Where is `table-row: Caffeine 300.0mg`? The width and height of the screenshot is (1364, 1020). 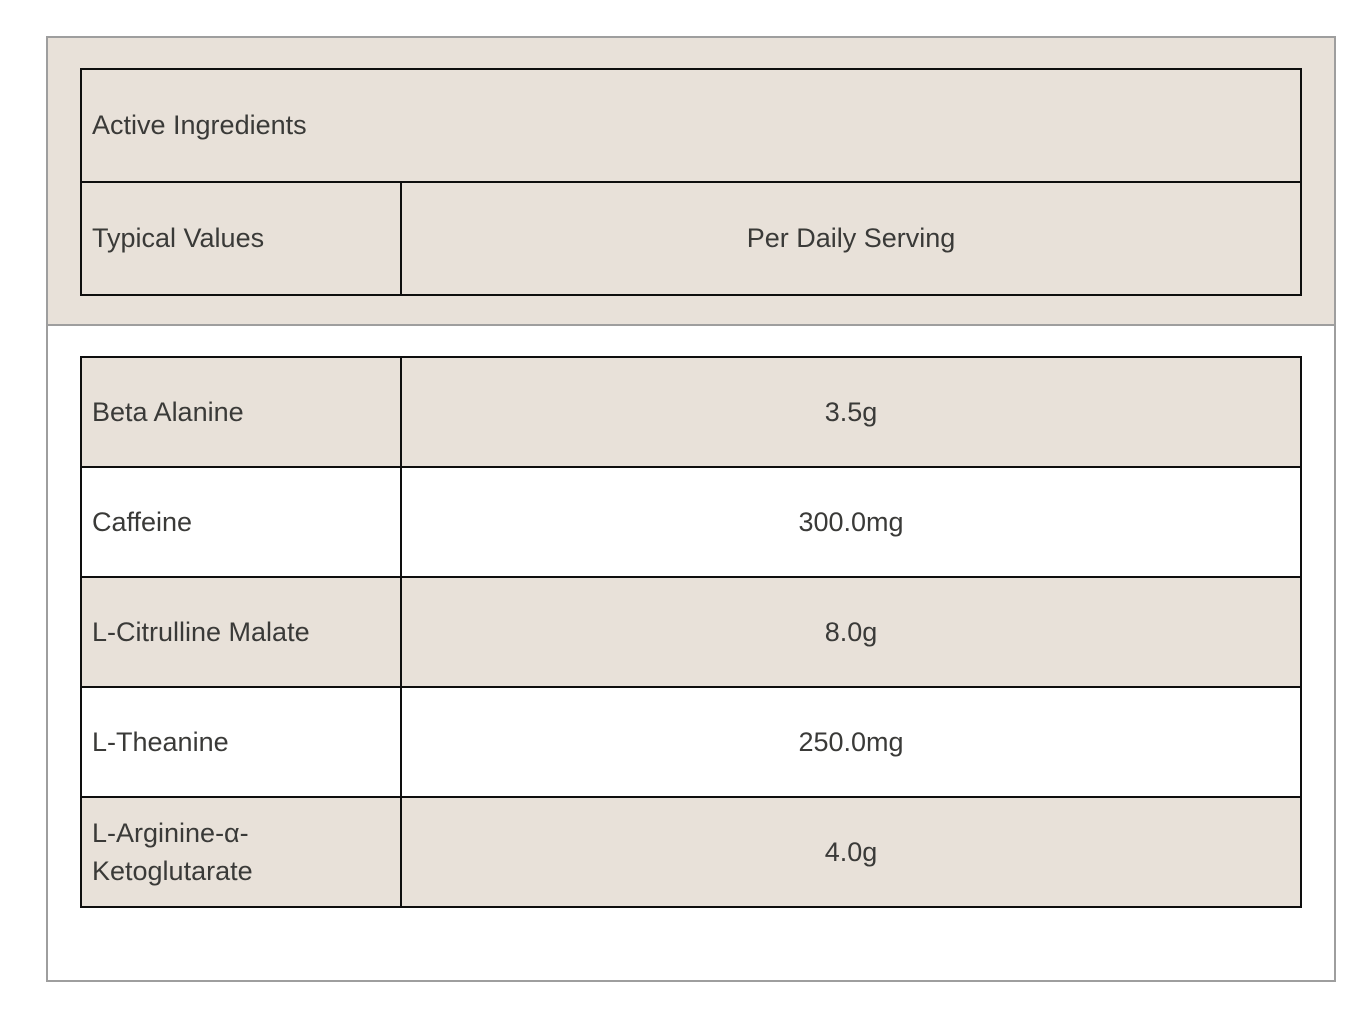 table-row: Caffeine 300.0mg is located at coordinates (691, 522).